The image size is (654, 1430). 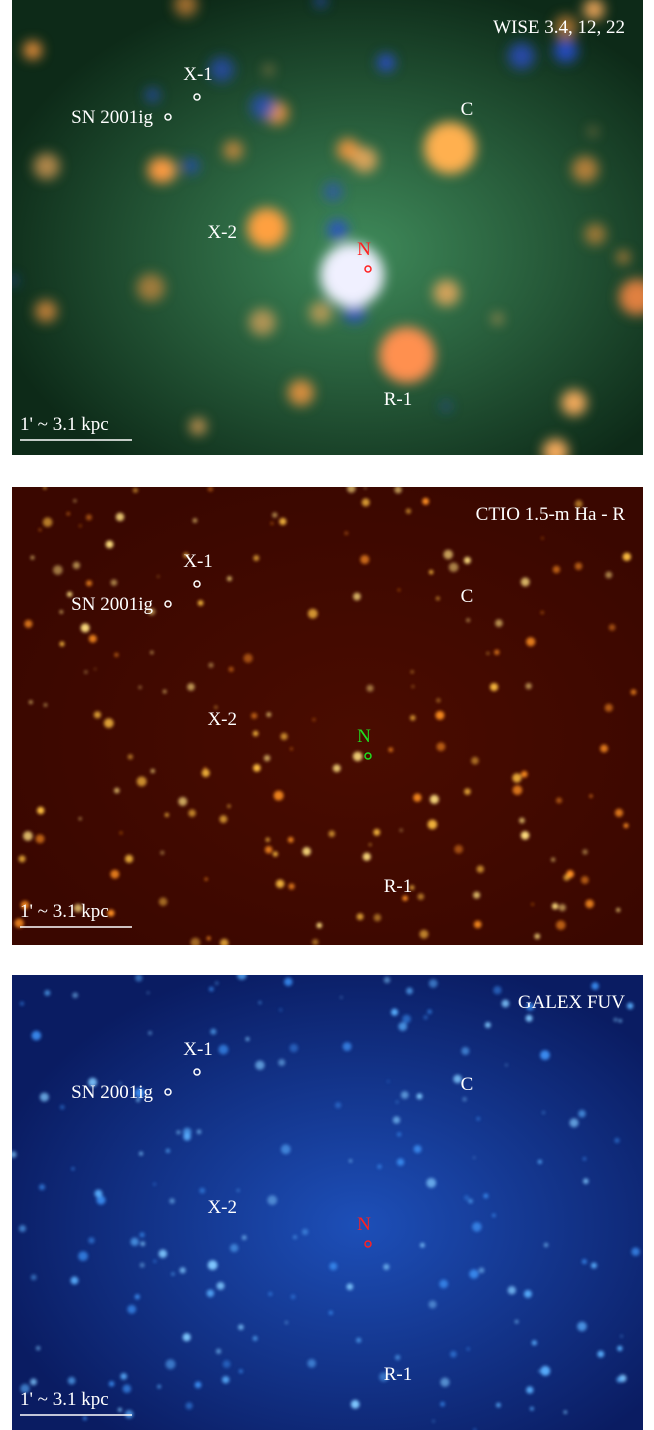 I want to click on panel-title: GALEX FUV, so click(x=571, y=1002).